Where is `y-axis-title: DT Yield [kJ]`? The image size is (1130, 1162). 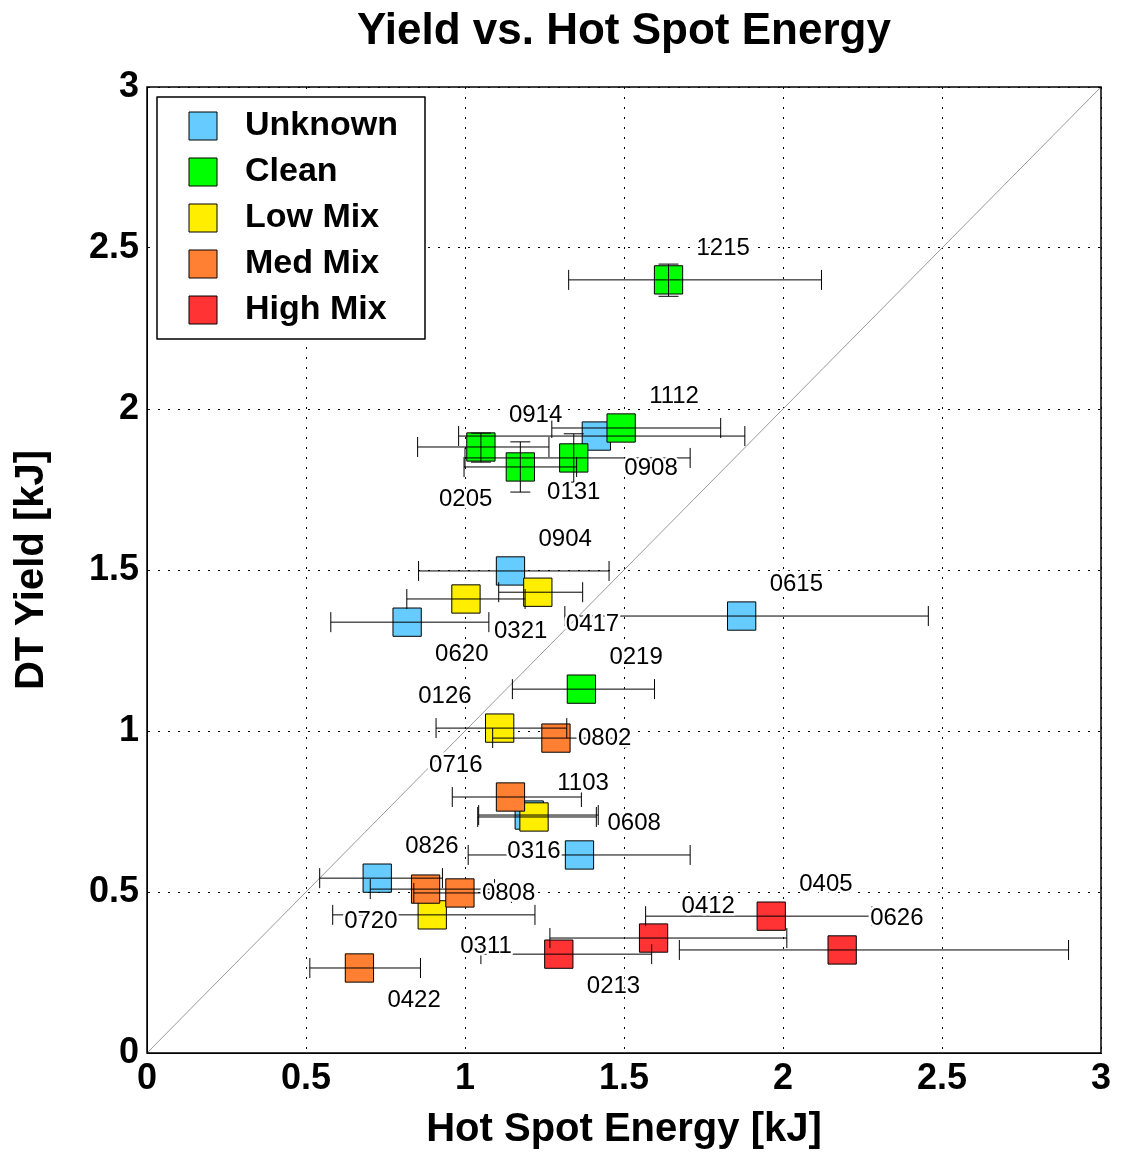 y-axis-title: DT Yield [kJ] is located at coordinates (29, 570).